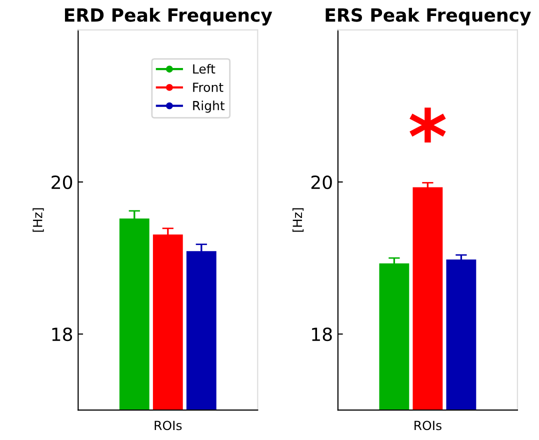 The image size is (539, 440). What do you see at coordinates (428, 125) in the screenshot?
I see `annotation: *` at bounding box center [428, 125].